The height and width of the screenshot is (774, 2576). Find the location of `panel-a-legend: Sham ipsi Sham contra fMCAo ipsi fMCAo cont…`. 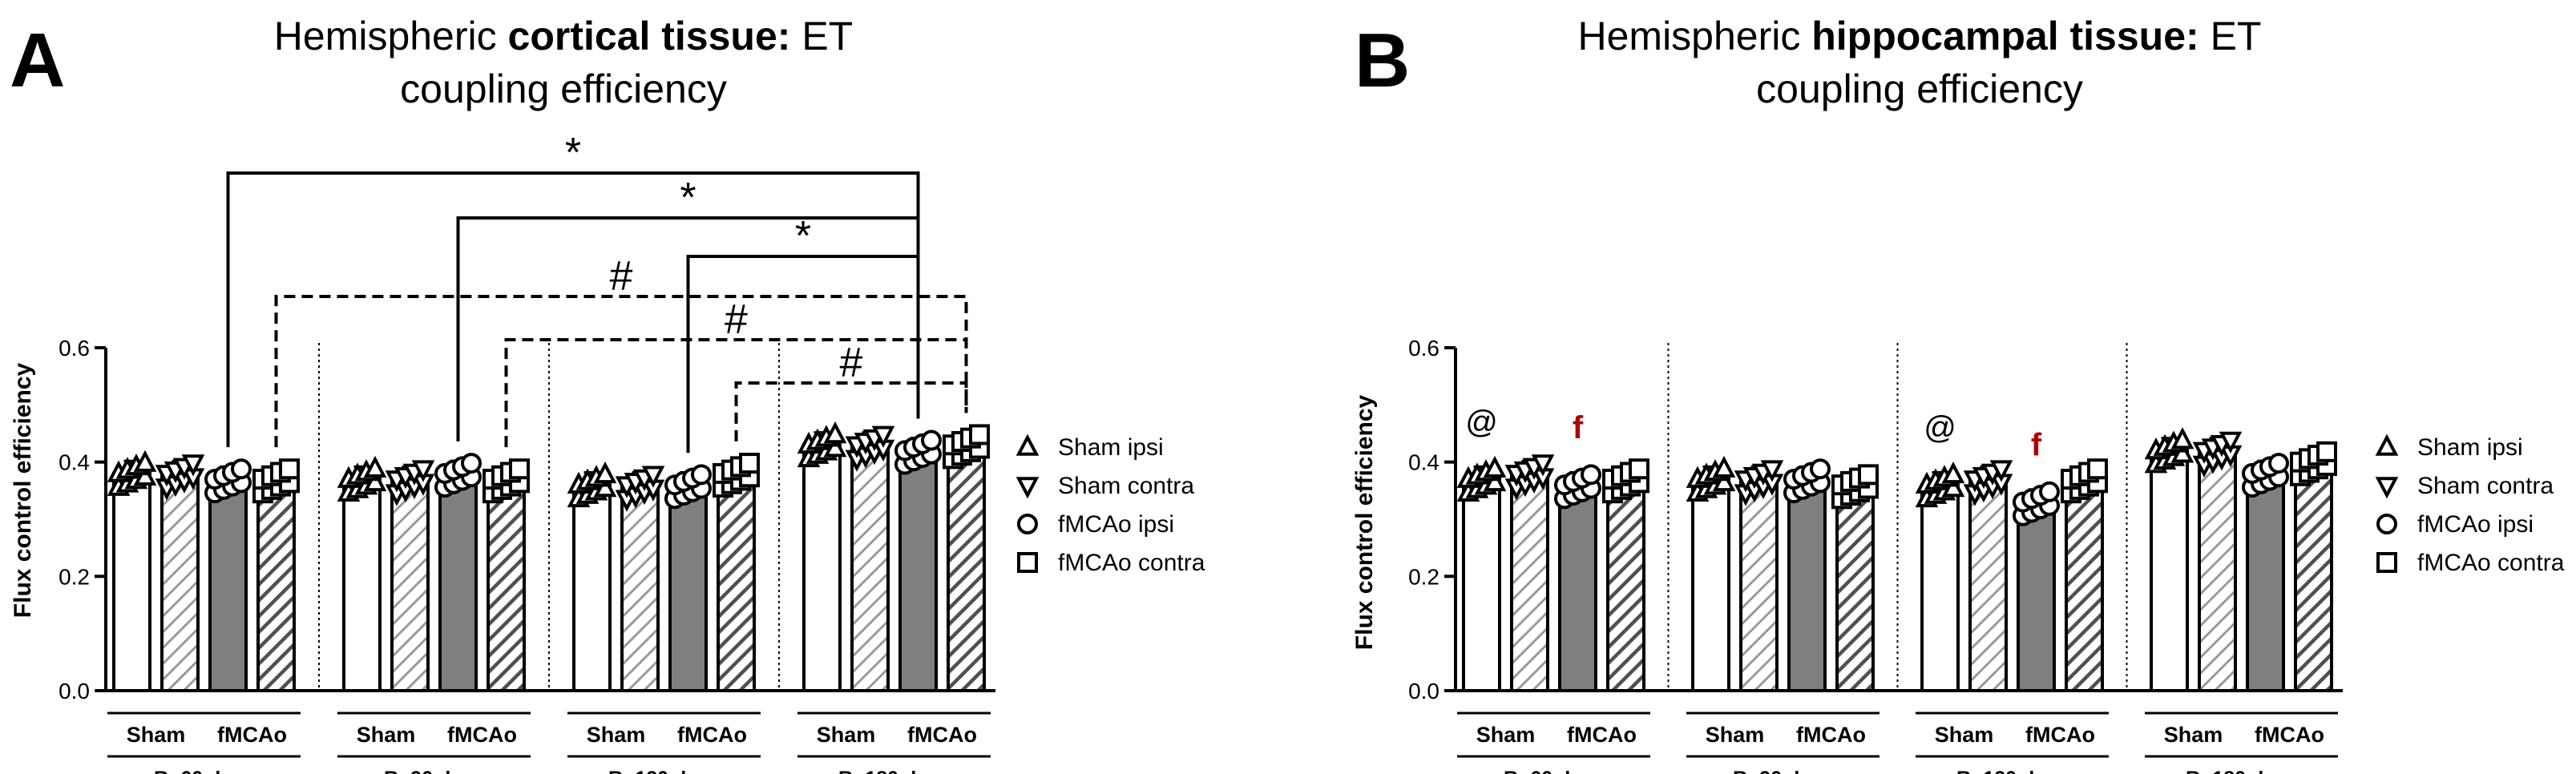

panel-a-legend: Sham ipsi Sham contra fMCAo ipsi fMCAo cont… is located at coordinates (1110, 504).